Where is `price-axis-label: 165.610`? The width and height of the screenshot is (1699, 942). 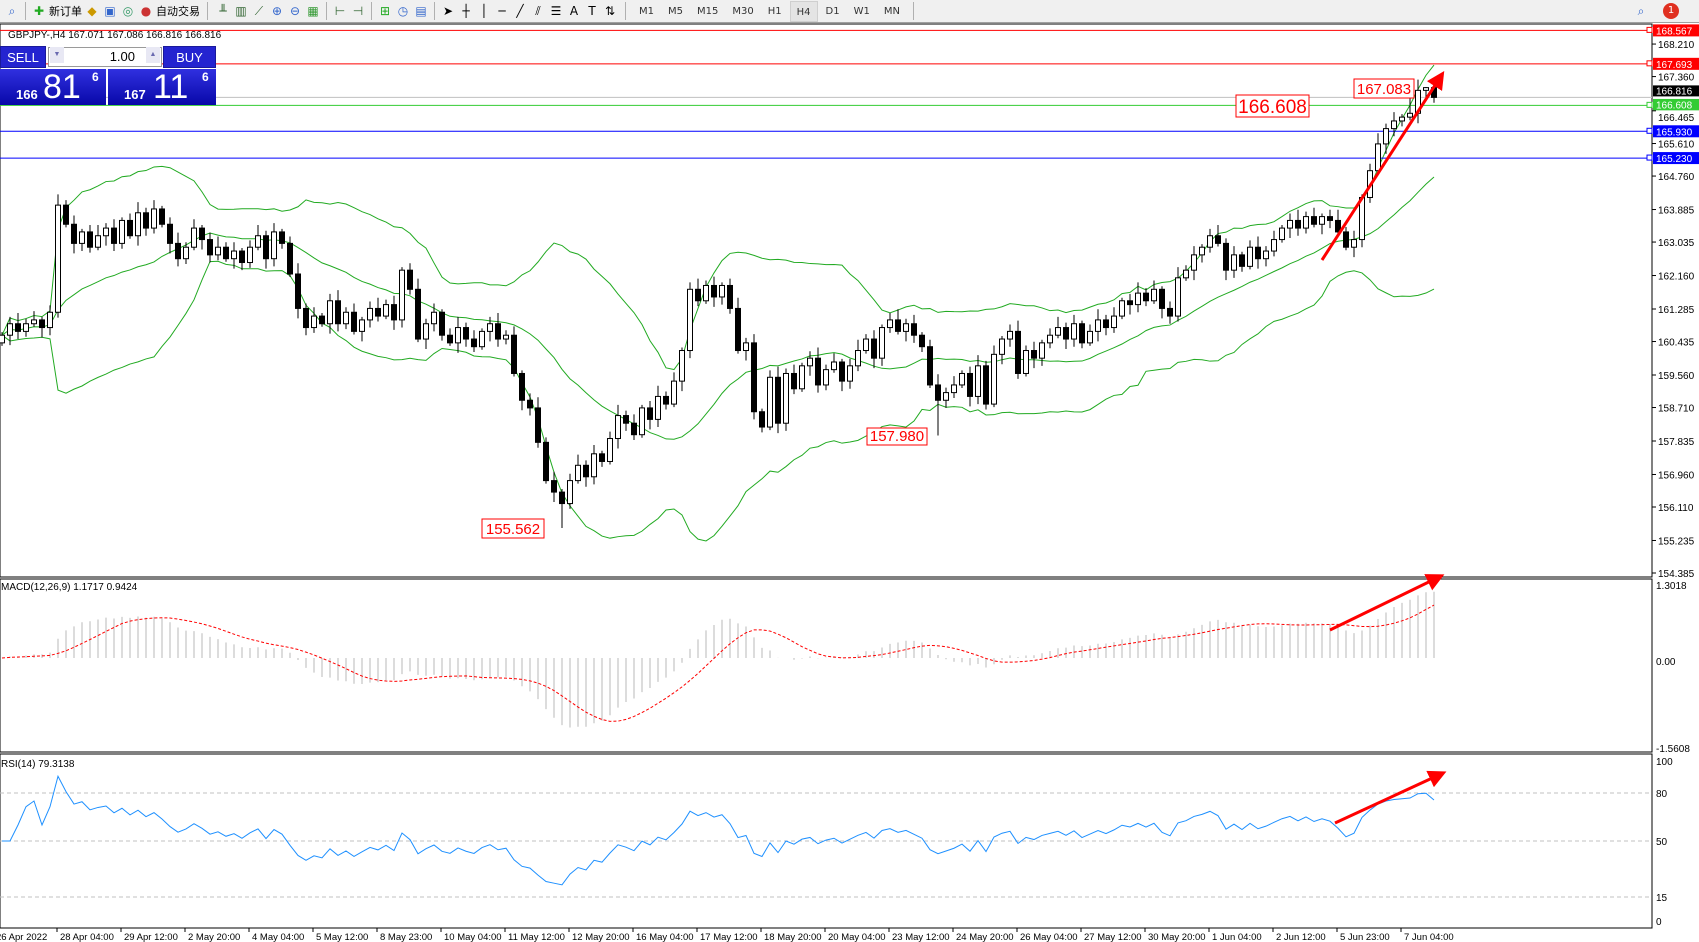
price-axis-label: 165.610 is located at coordinates (1676, 145).